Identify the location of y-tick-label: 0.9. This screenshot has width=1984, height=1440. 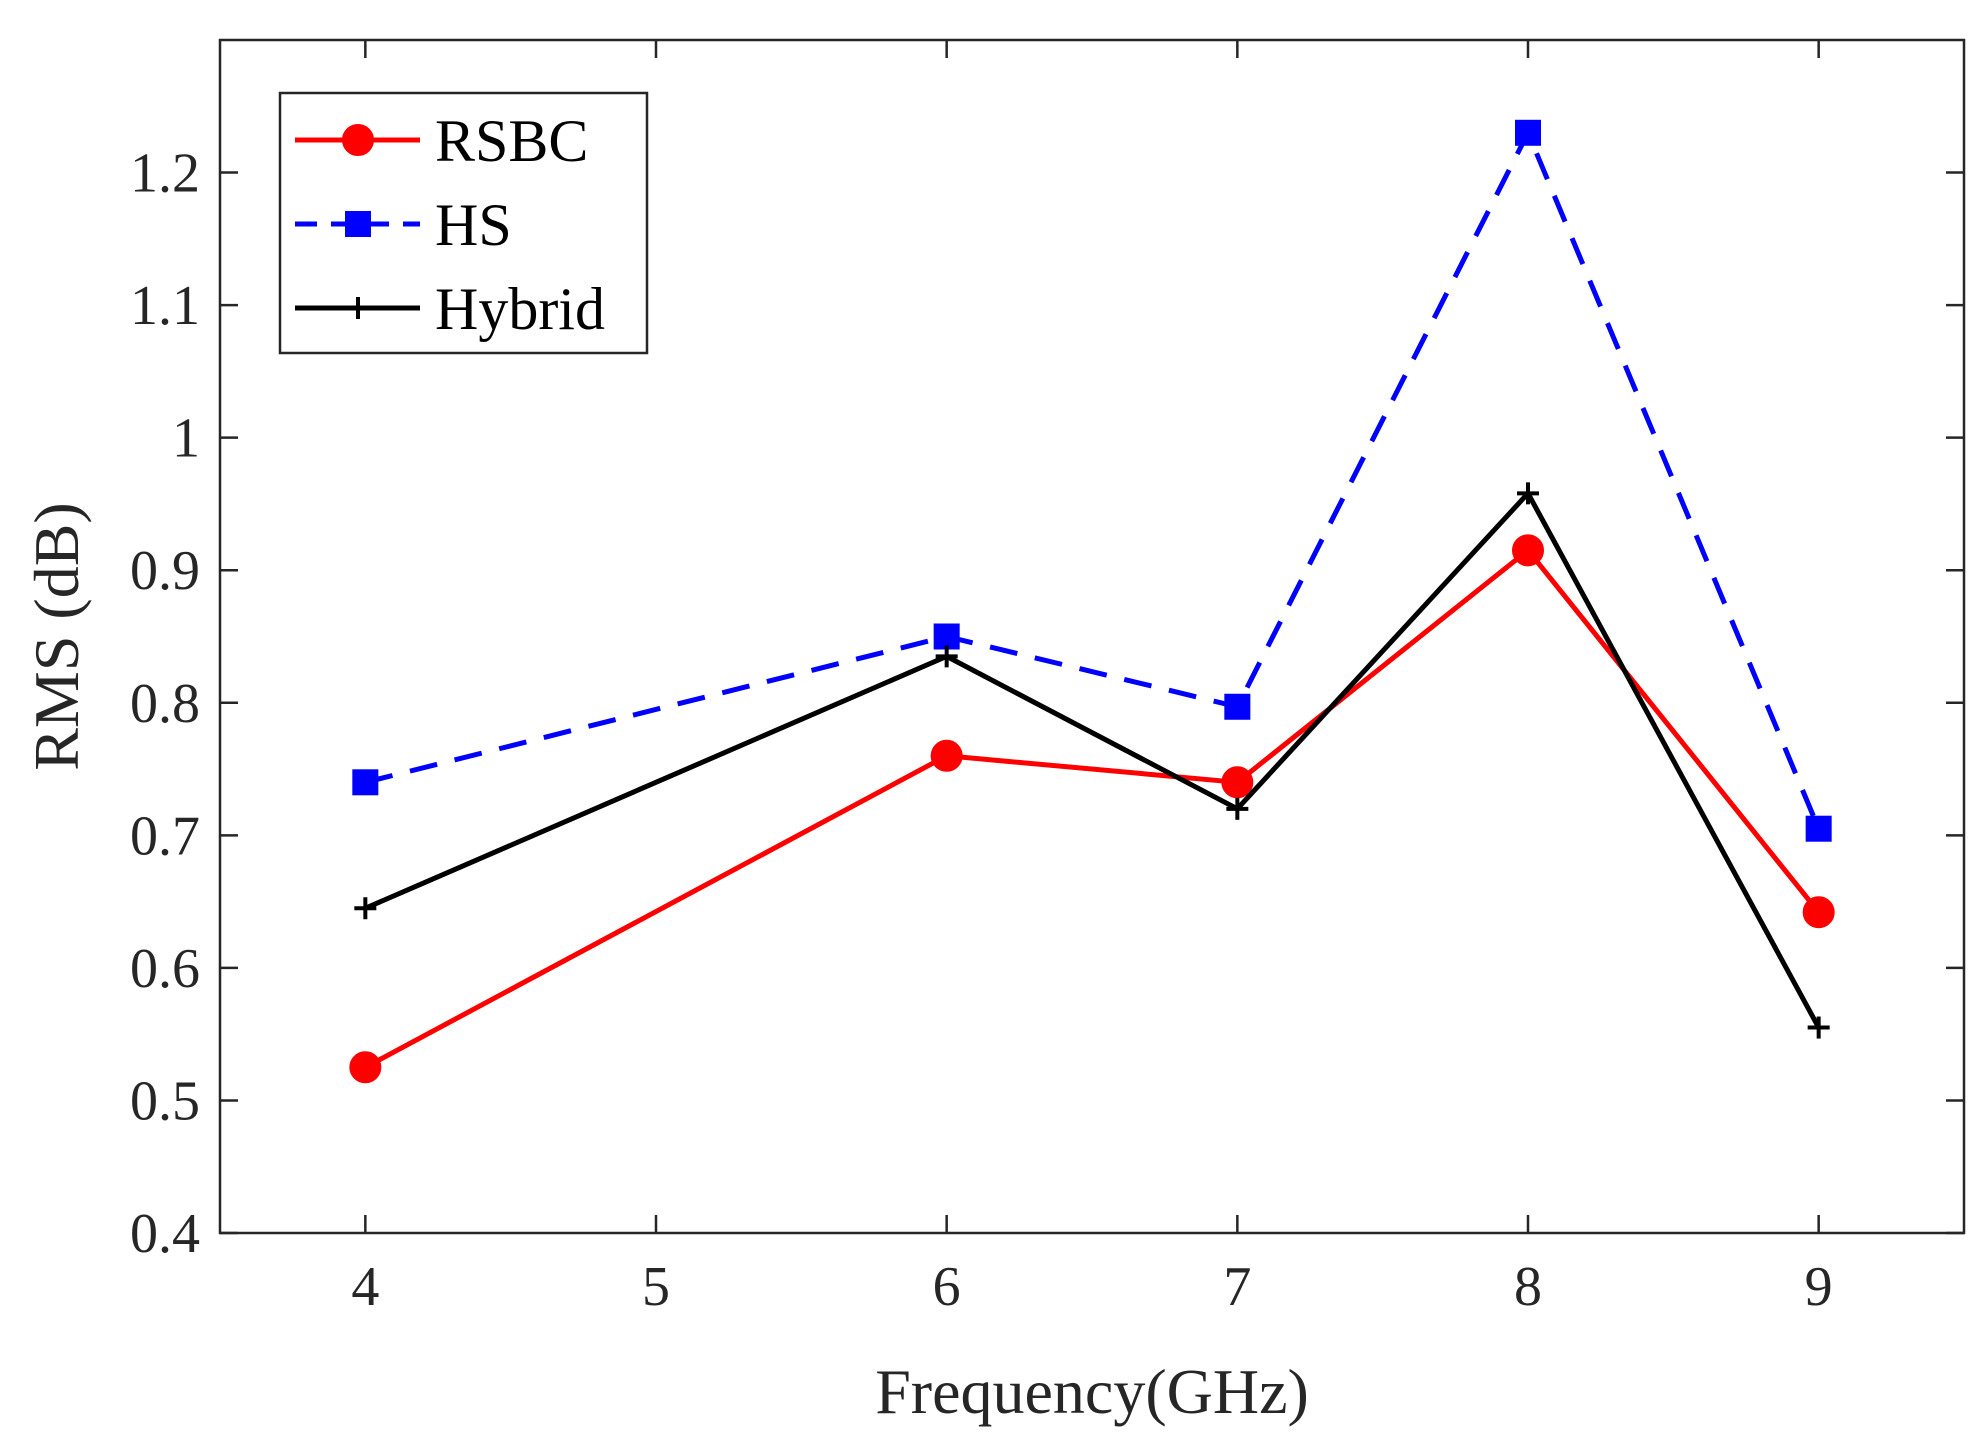
(165, 571).